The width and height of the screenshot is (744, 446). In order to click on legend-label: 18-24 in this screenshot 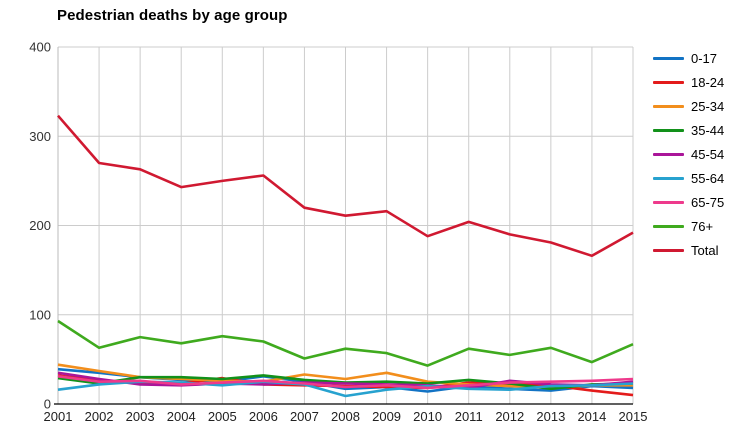, I will do `click(708, 82)`.